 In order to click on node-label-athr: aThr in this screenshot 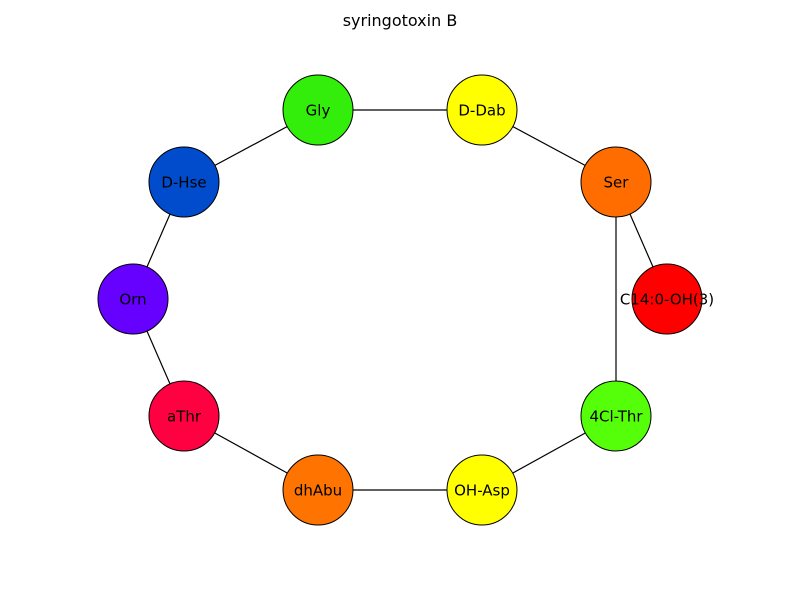, I will do `click(184, 417)`.